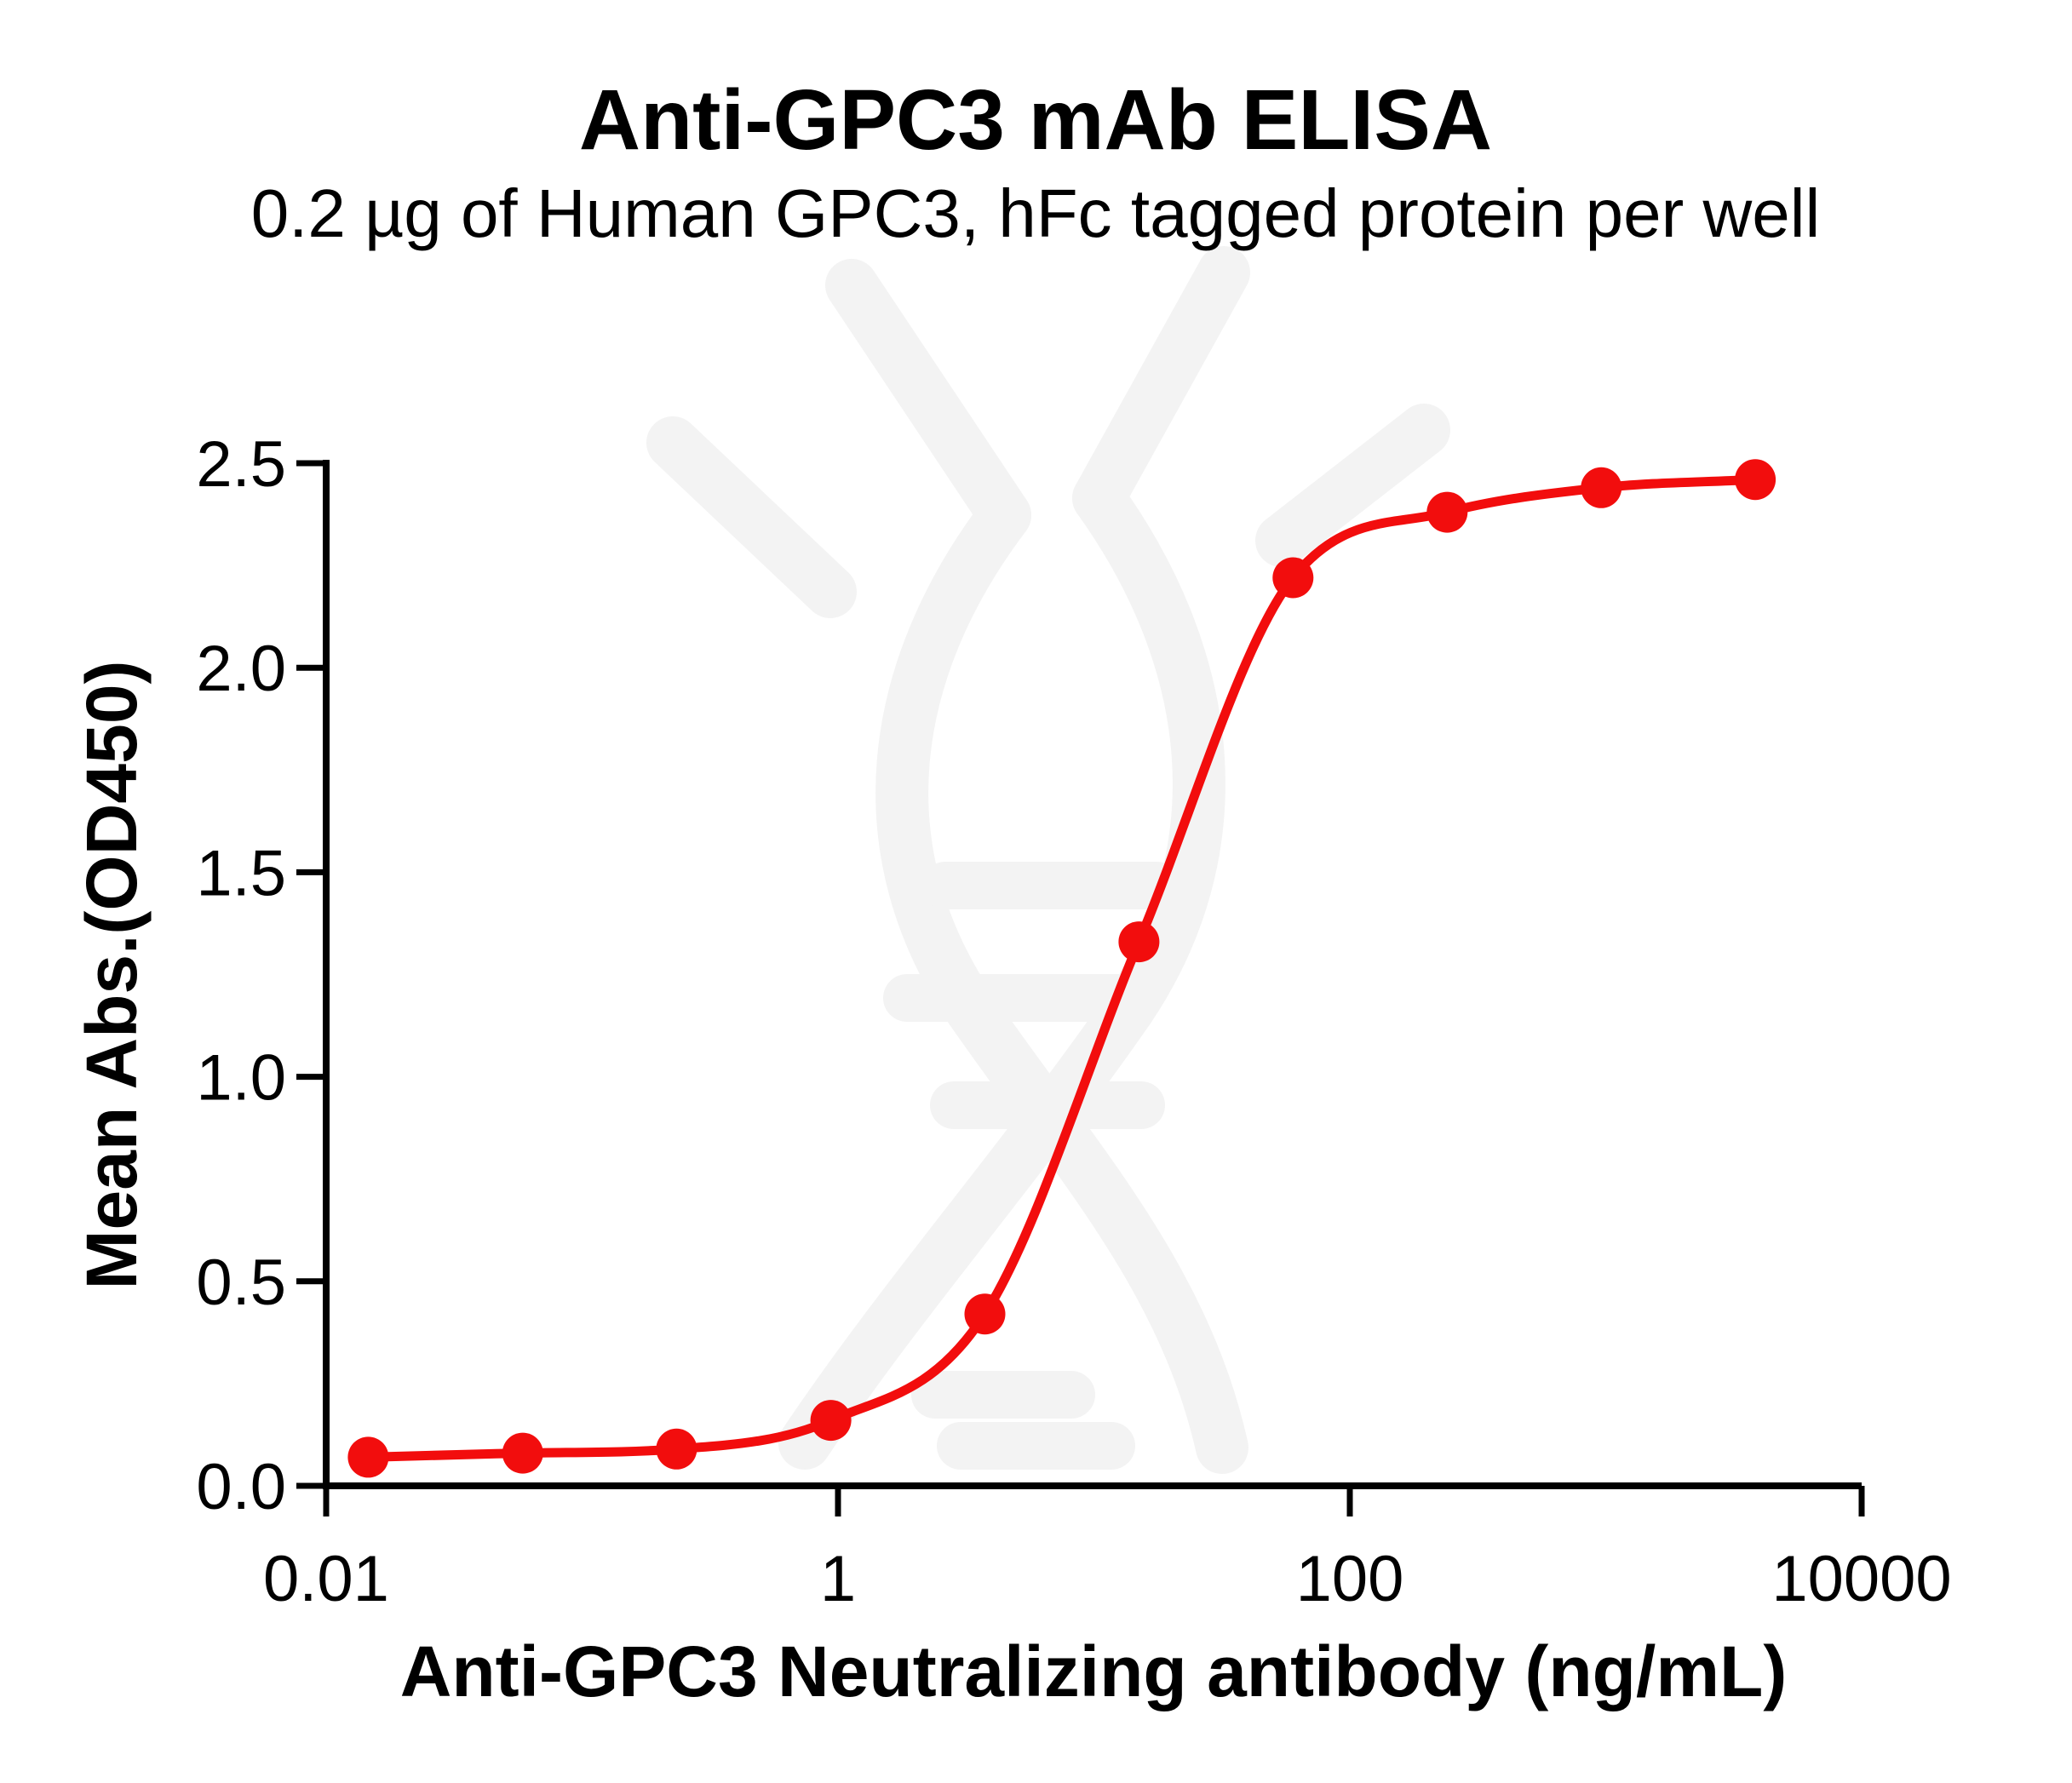  Describe the element at coordinates (241, 464) in the screenshot. I see `y-tick-label: 2.5` at that location.